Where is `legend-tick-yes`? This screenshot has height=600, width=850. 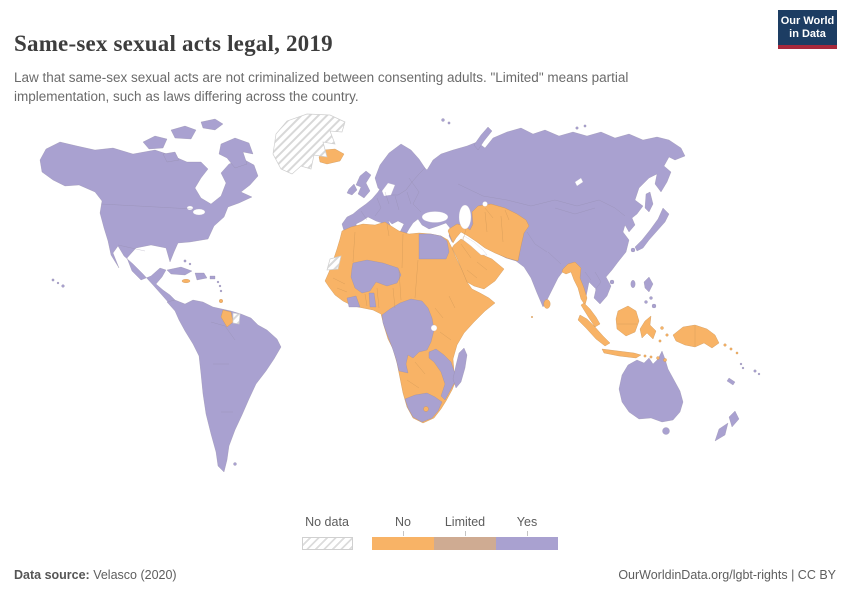 legend-tick-yes is located at coordinates (527, 533).